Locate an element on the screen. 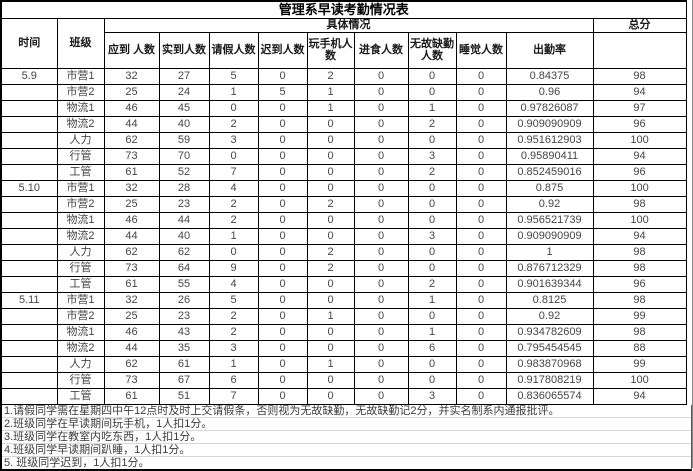  note-line-5: 5. 班级同学迟到，1人扣1分。 is located at coordinates (77, 462).